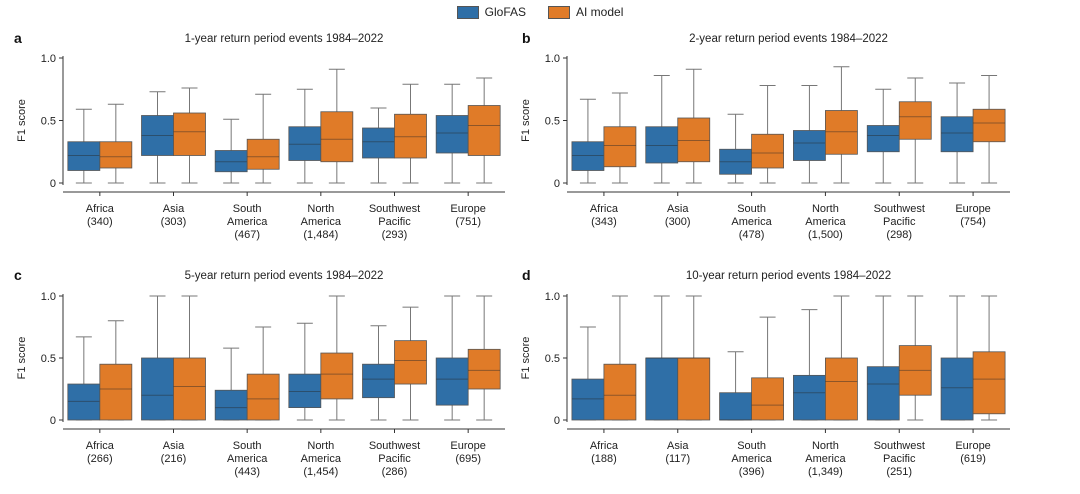 The image size is (1080, 494). I want to click on x-tick-label-c-3-3: (1,454), so click(320, 472).